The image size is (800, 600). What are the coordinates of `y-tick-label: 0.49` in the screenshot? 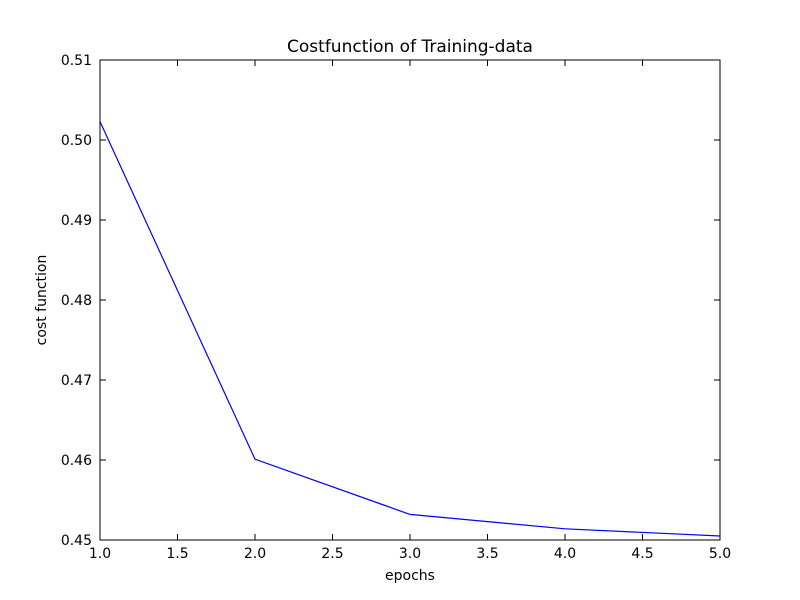 It's located at (76, 221).